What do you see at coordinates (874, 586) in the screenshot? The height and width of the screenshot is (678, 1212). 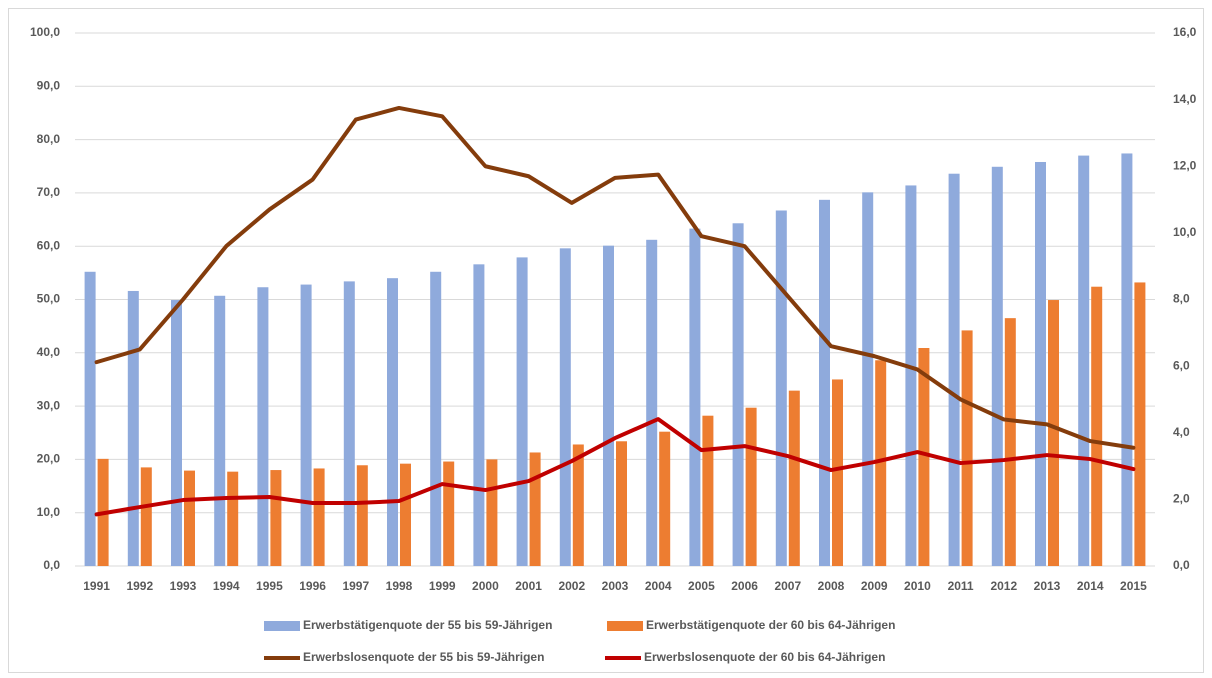 I see `x-tick-label: 2009` at bounding box center [874, 586].